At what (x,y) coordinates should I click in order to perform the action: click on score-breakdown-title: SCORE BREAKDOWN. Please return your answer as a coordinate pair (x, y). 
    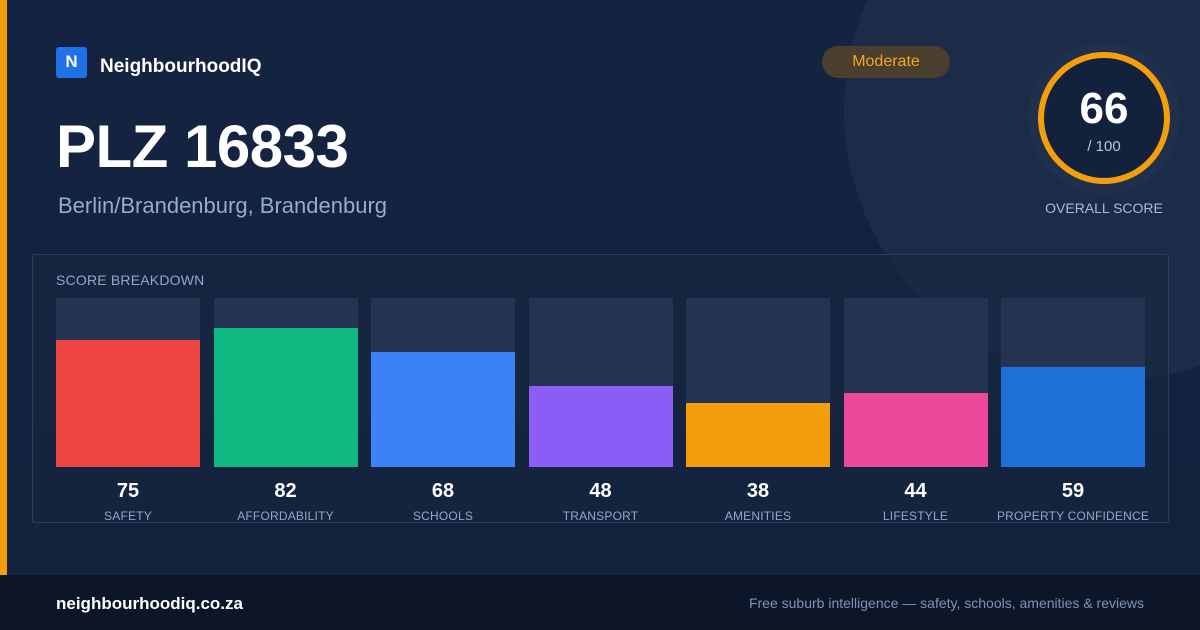
    Looking at the image, I should click on (130, 280).